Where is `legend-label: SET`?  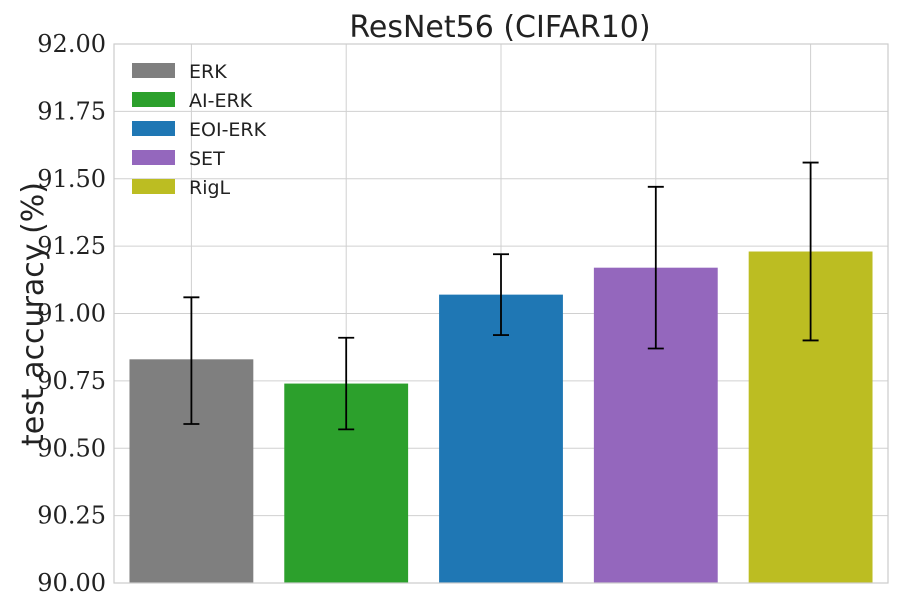
legend-label: SET is located at coordinates (207, 159).